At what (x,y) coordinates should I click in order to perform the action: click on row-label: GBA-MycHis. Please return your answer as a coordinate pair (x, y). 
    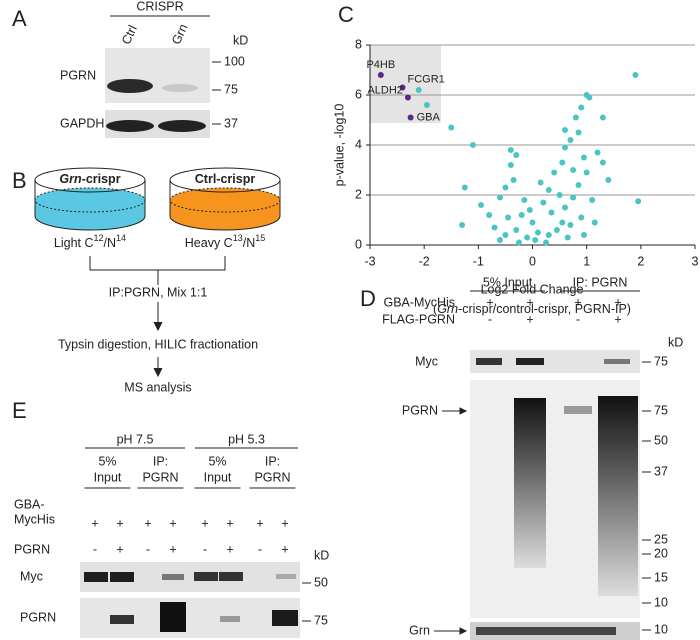
    Looking at the image, I should click on (419, 302).